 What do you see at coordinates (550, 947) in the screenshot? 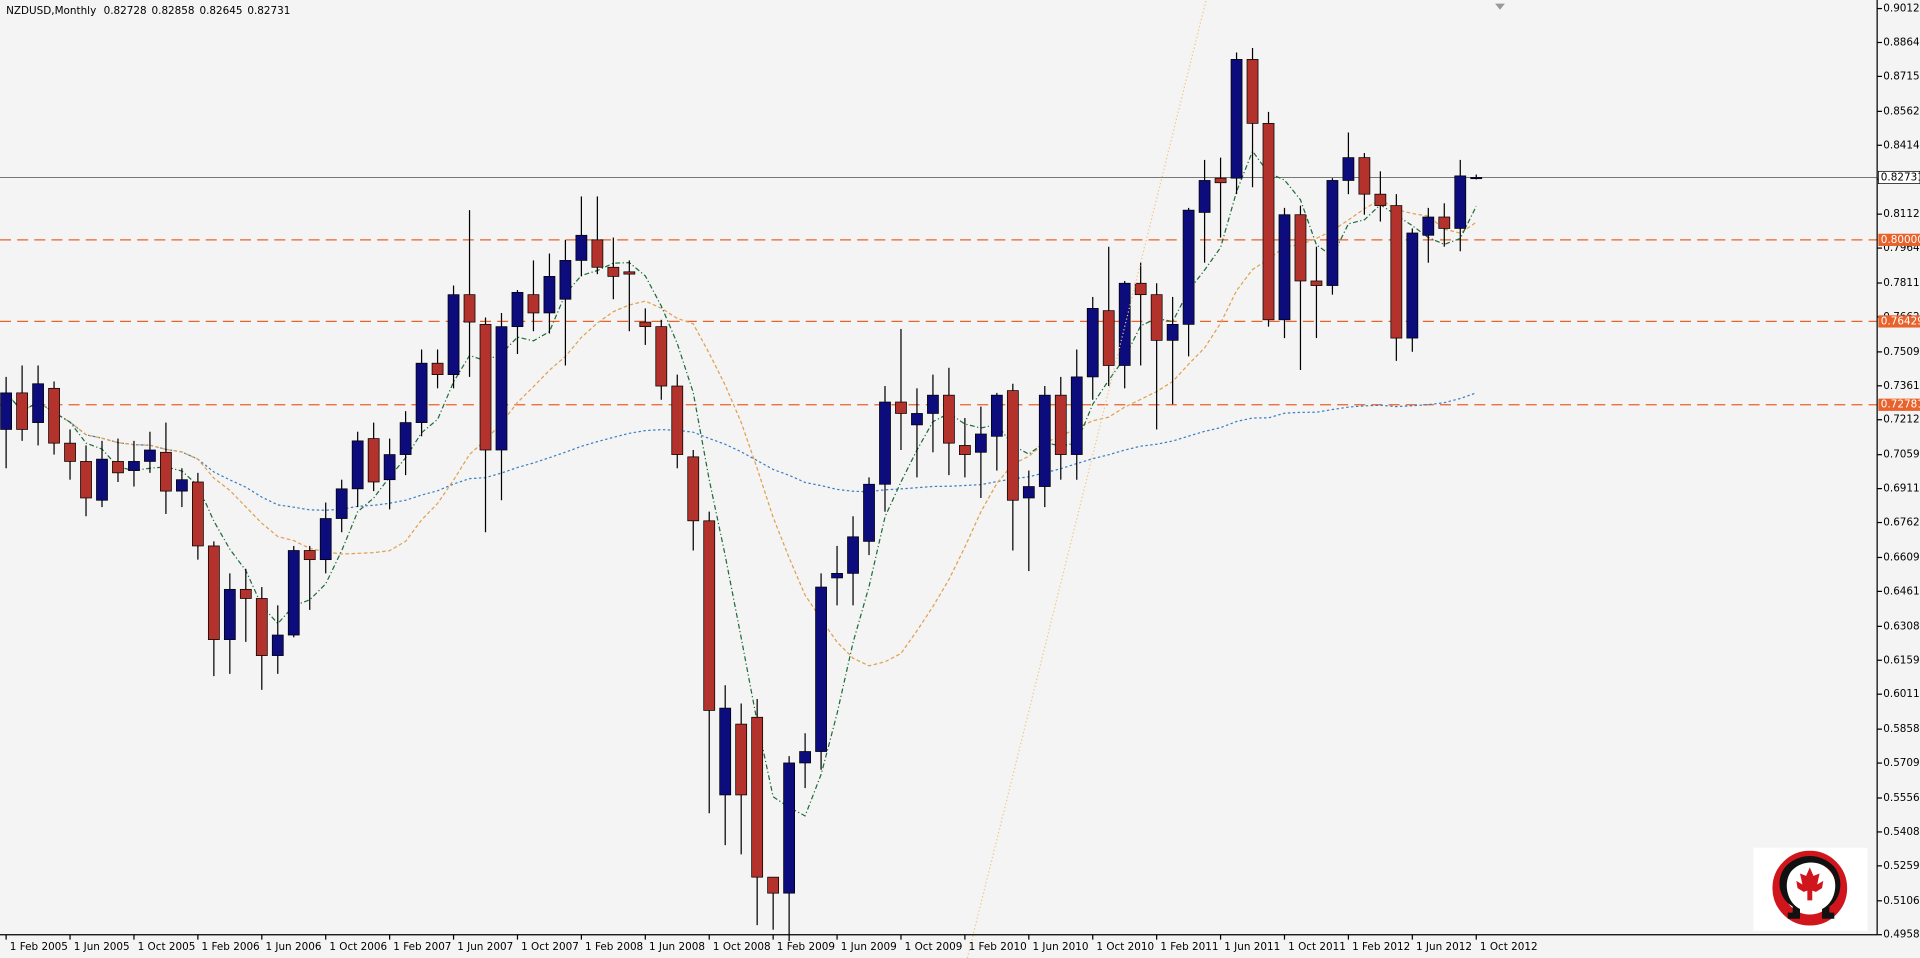
I see `x-tick-label: 1 Oct 2007` at bounding box center [550, 947].